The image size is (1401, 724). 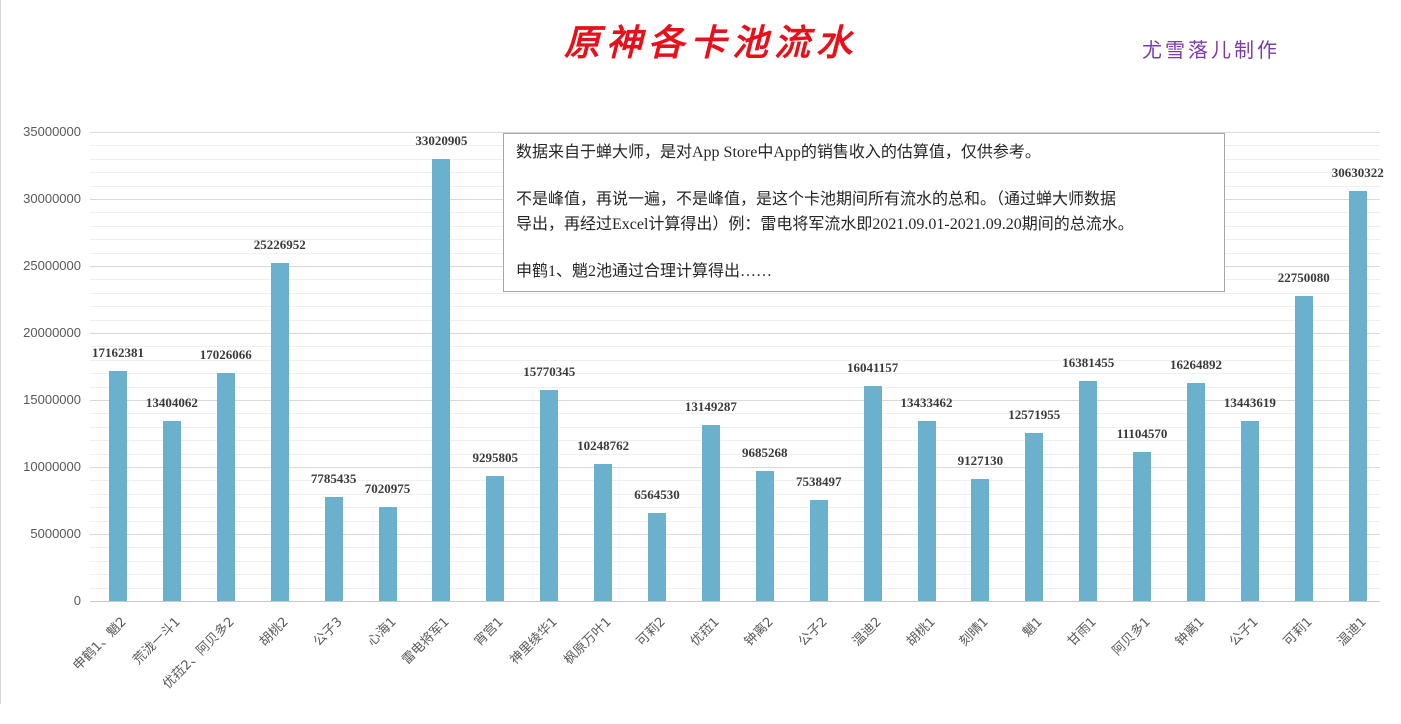 What do you see at coordinates (495, 458) in the screenshot?
I see `bar-value-label: 9295805` at bounding box center [495, 458].